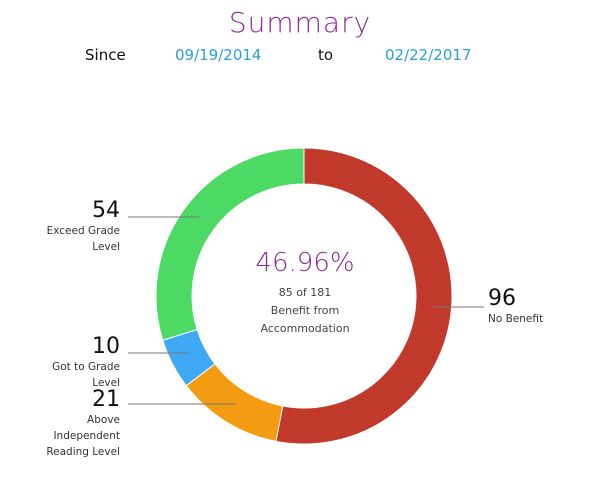  What do you see at coordinates (103, 420) in the screenshot?
I see `callout-label: Above` at bounding box center [103, 420].